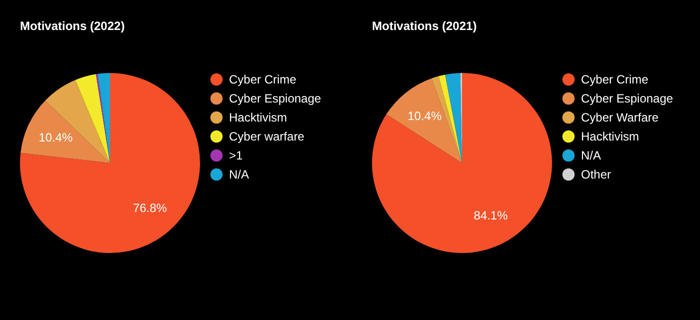 The width and height of the screenshot is (700, 320). I want to click on chart-title: Motivations (2022), so click(72, 26).